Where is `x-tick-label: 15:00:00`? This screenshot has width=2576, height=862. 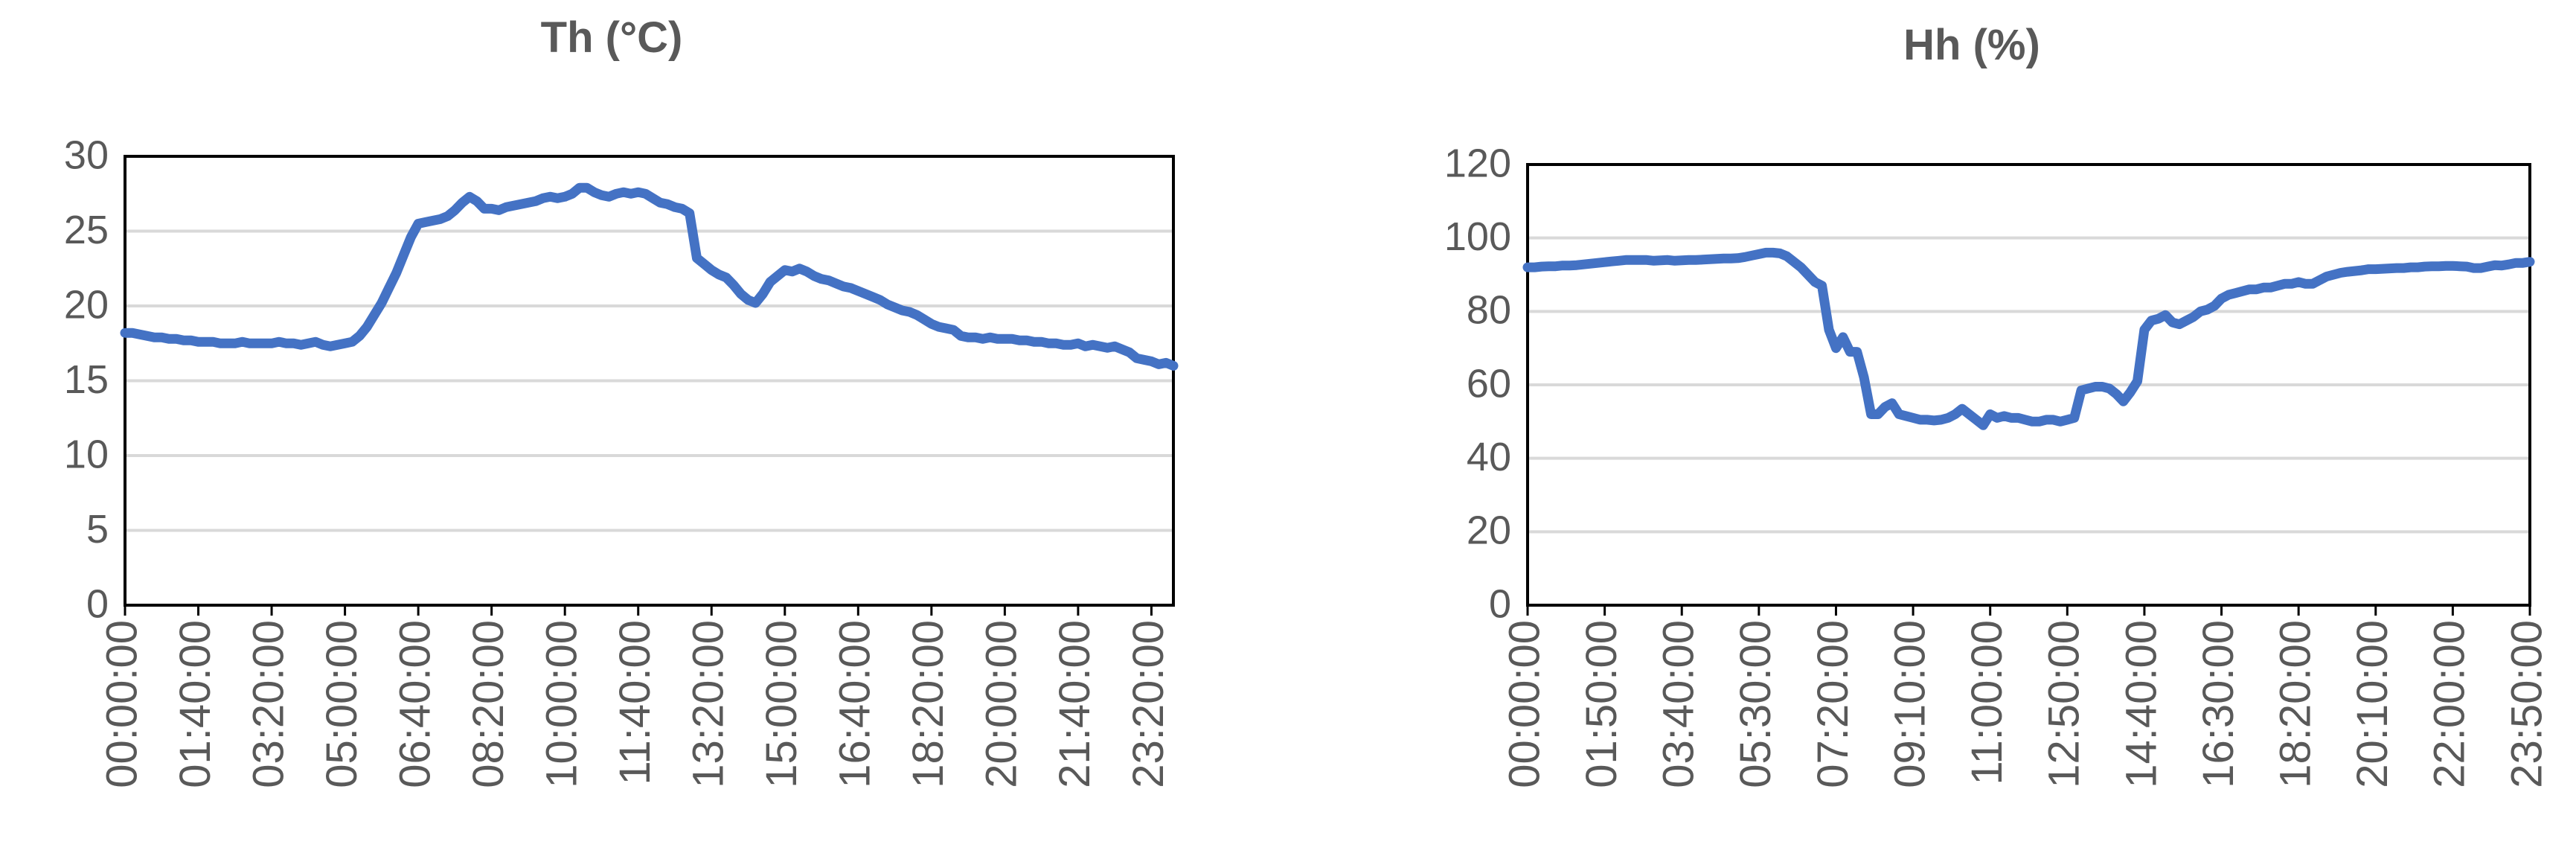 x-tick-label: 15:00:00 is located at coordinates (782, 704).